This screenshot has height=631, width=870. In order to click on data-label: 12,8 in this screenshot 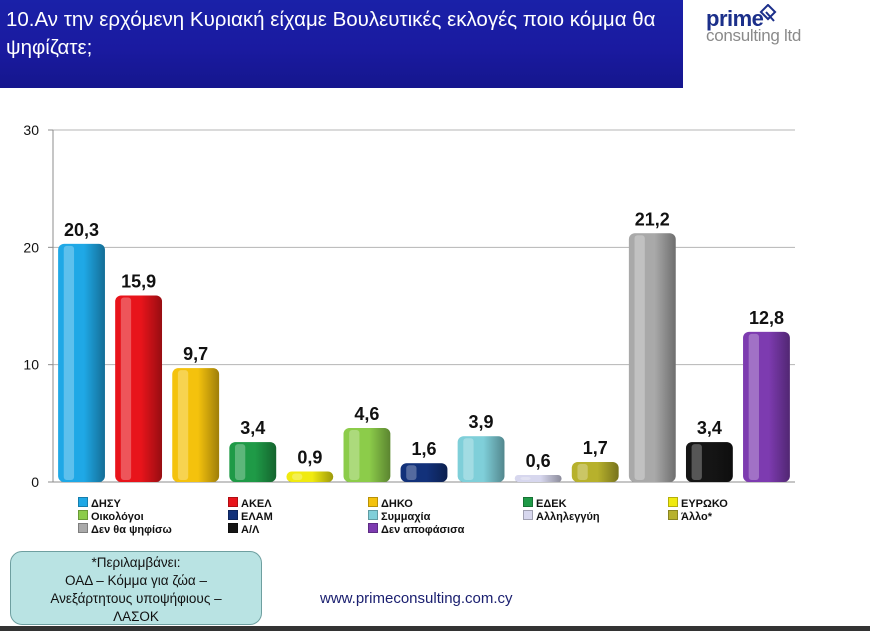, I will do `click(766, 318)`.